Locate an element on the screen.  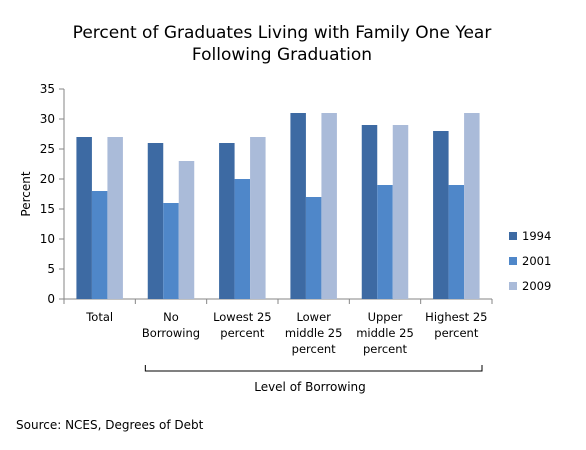
legend-swatch-2009 is located at coordinates (513, 286).